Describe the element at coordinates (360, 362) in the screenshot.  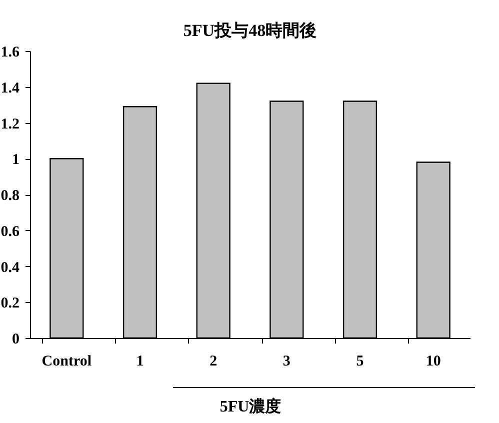
I see `x-tick-label: 5` at that location.